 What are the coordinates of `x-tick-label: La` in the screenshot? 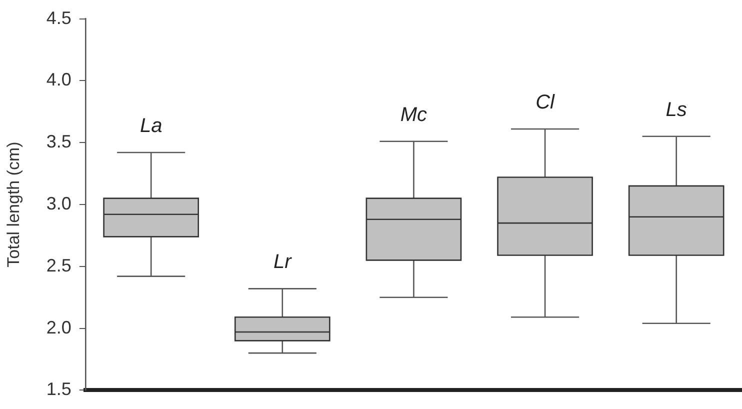 It's located at (151, 126).